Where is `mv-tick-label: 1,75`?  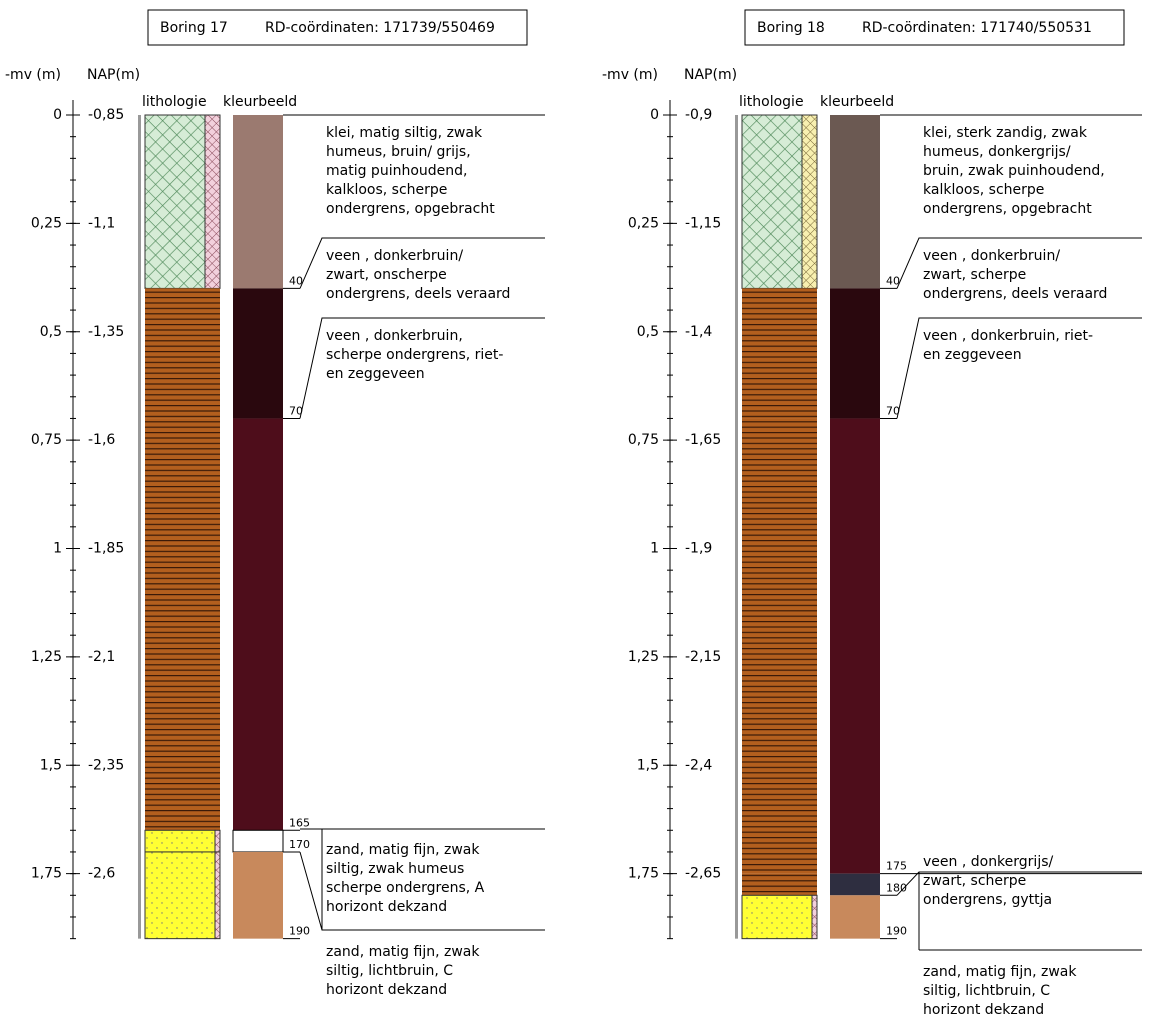 mv-tick-label: 1,75 is located at coordinates (643, 874).